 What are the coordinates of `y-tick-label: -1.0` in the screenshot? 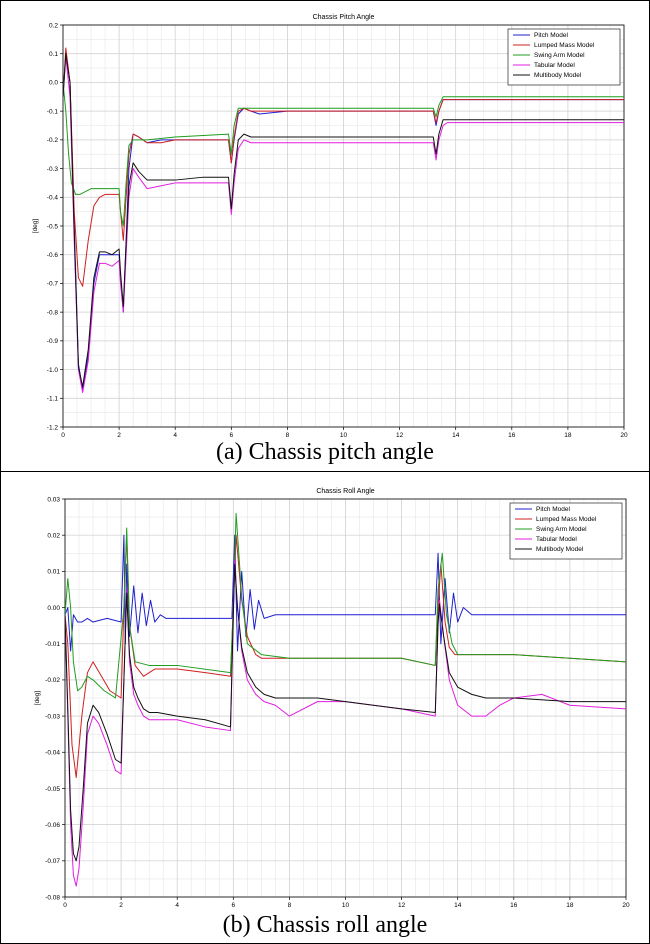 It's located at (53, 370).